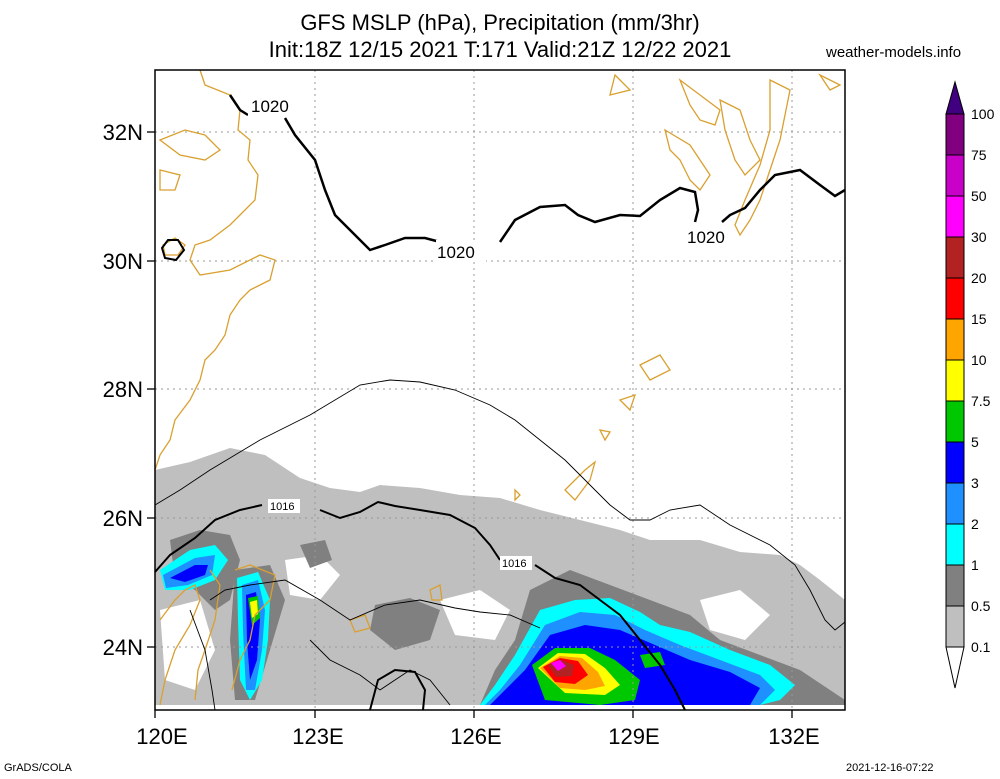 The height and width of the screenshot is (779, 1000). What do you see at coordinates (633, 736) in the screenshot?
I see `lon-label: 129E` at bounding box center [633, 736].